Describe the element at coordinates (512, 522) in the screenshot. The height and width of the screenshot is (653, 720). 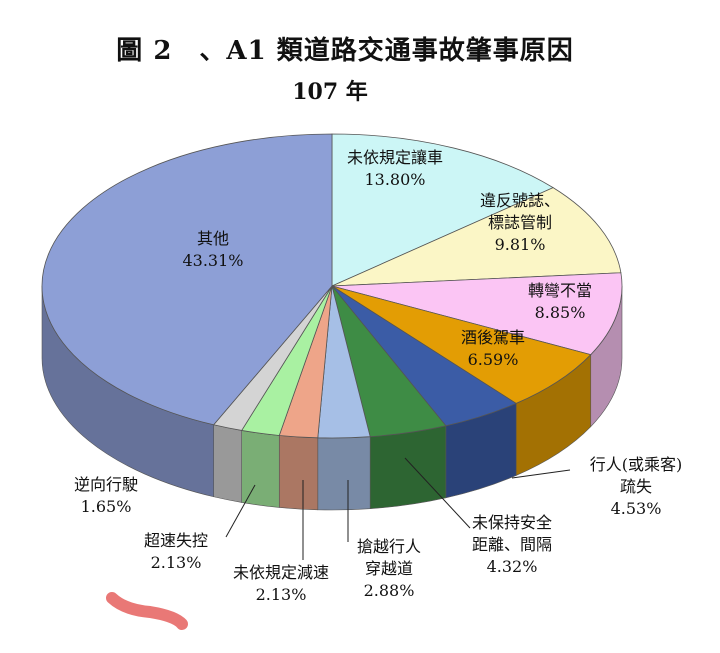
I see `slice-label-5: 未保持安全` at that location.